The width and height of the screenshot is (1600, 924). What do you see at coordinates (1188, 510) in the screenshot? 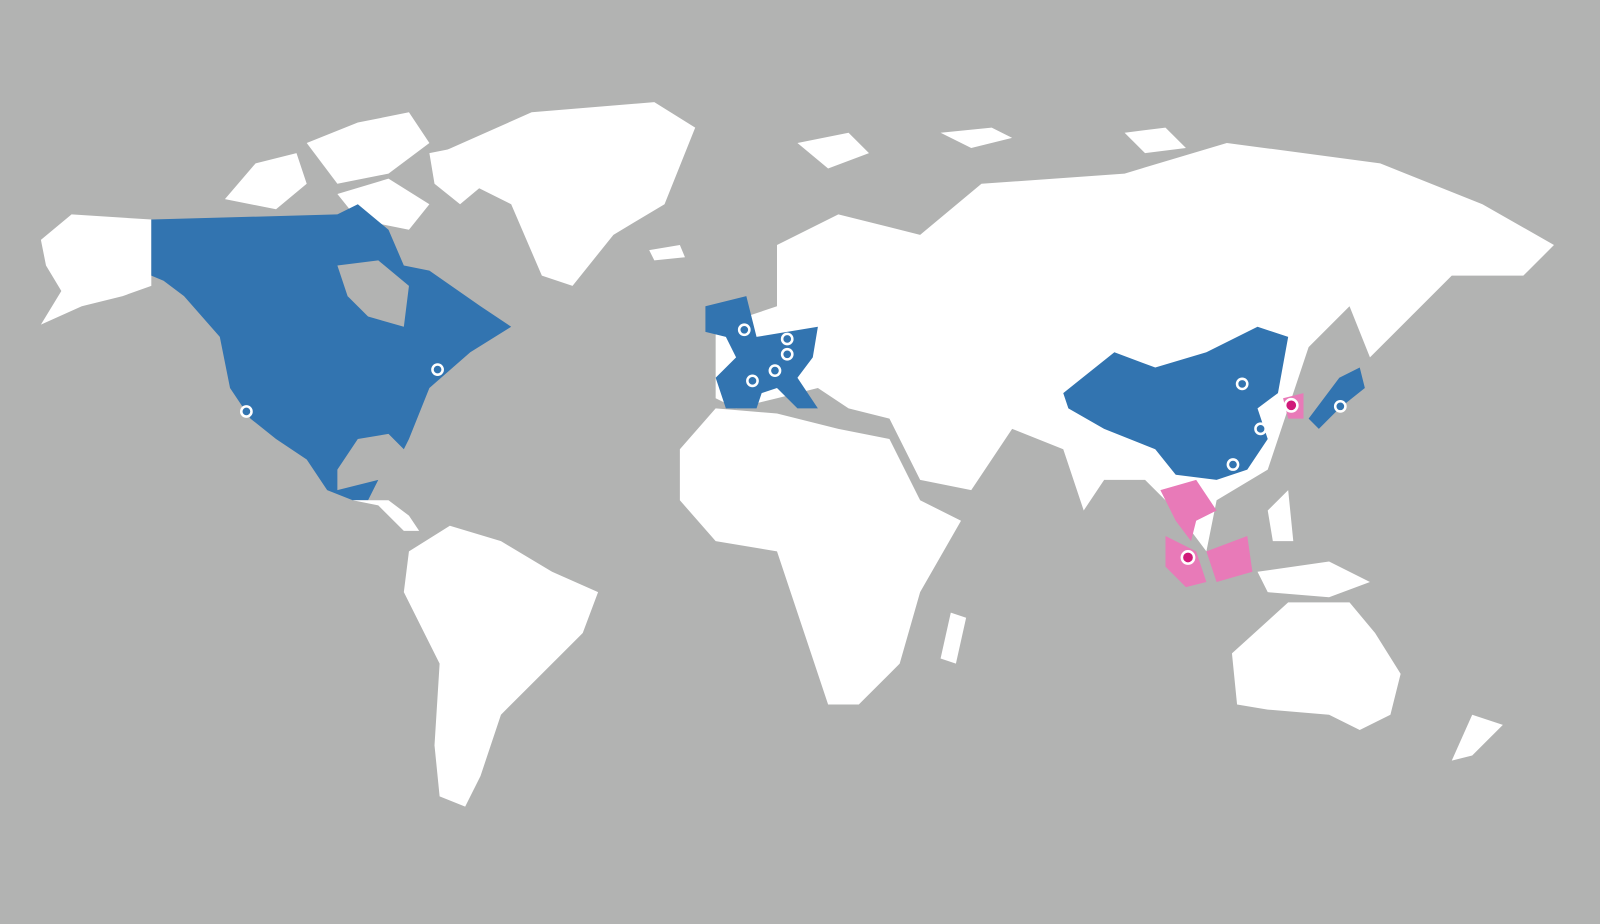
I see `thailand-highlight` at bounding box center [1188, 510].